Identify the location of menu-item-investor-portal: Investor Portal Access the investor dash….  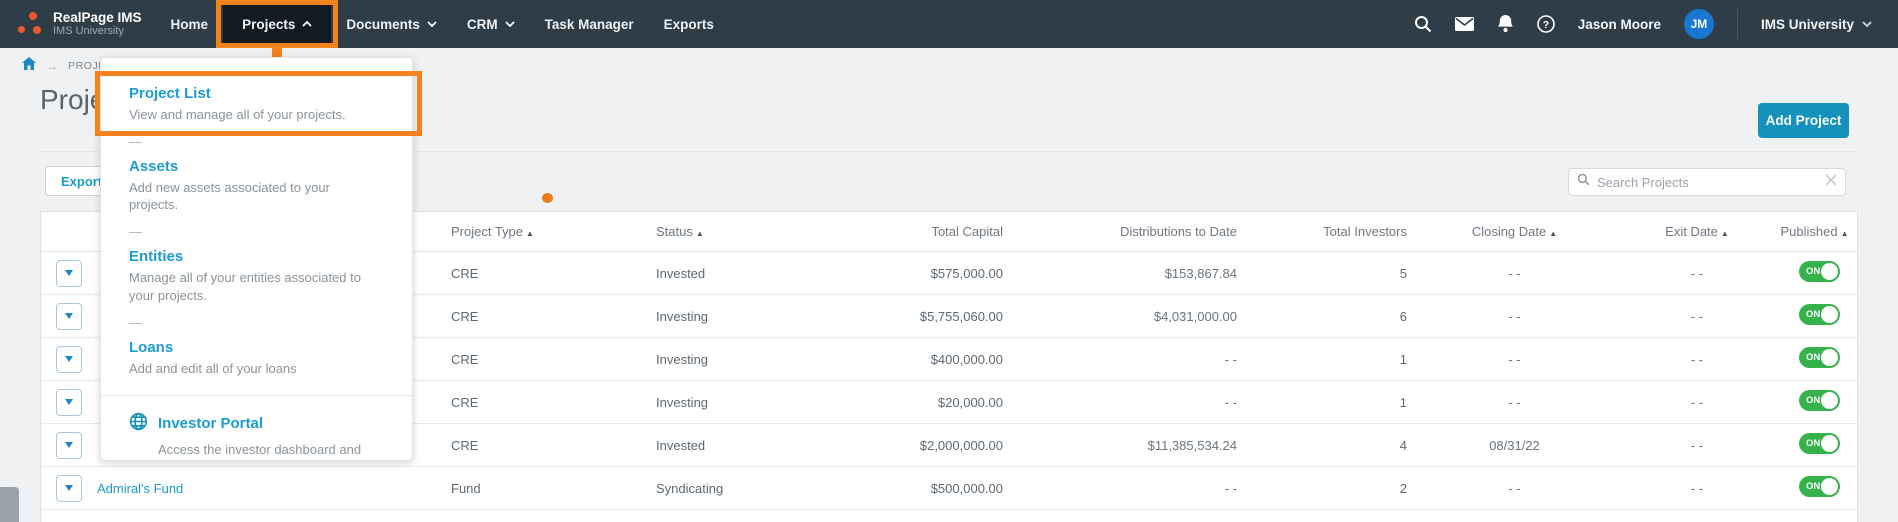
(258, 436).